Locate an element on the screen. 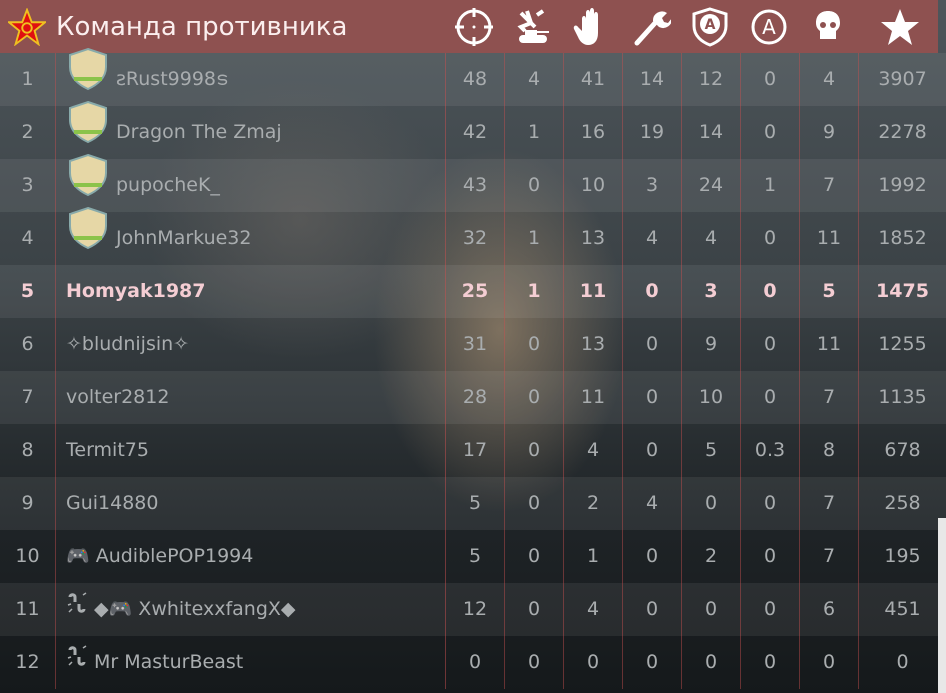 This screenshot has height=693, width=946. player-cell: 🎮 AudiblePOP1994 is located at coordinates (251, 556).